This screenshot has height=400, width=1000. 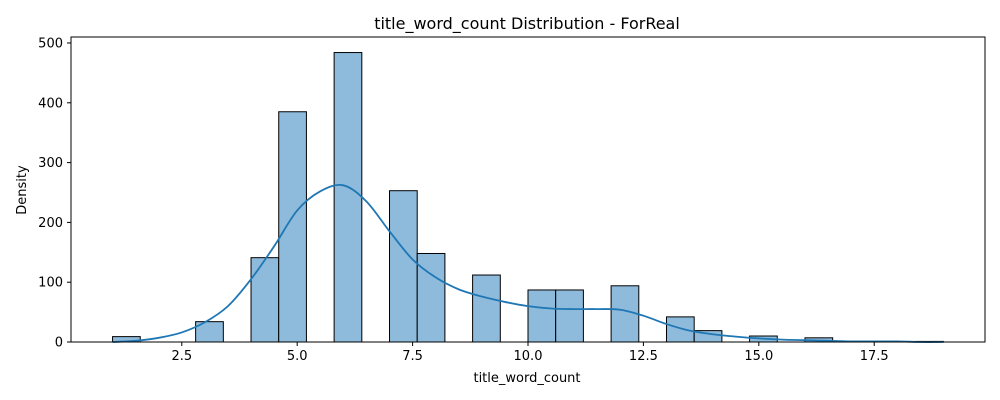 What do you see at coordinates (527, 24) in the screenshot?
I see `chart-title: title_word_count Distribution - ForReal` at bounding box center [527, 24].